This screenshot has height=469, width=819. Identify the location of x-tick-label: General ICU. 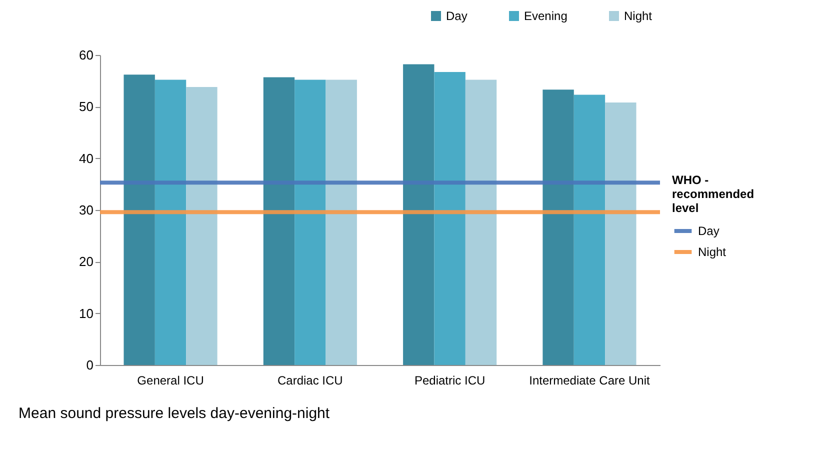
(170, 381).